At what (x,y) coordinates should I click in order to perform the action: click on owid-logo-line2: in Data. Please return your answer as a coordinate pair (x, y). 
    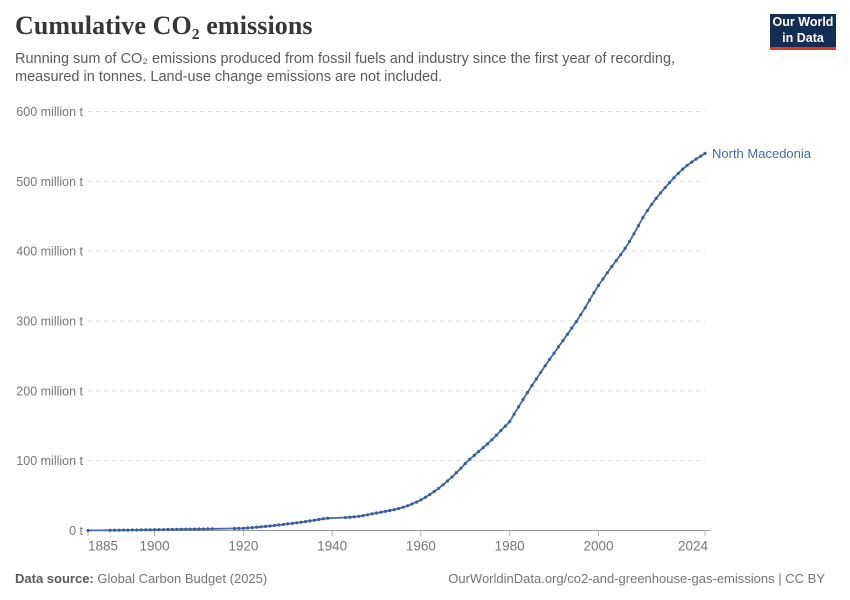
    Looking at the image, I should click on (803, 37).